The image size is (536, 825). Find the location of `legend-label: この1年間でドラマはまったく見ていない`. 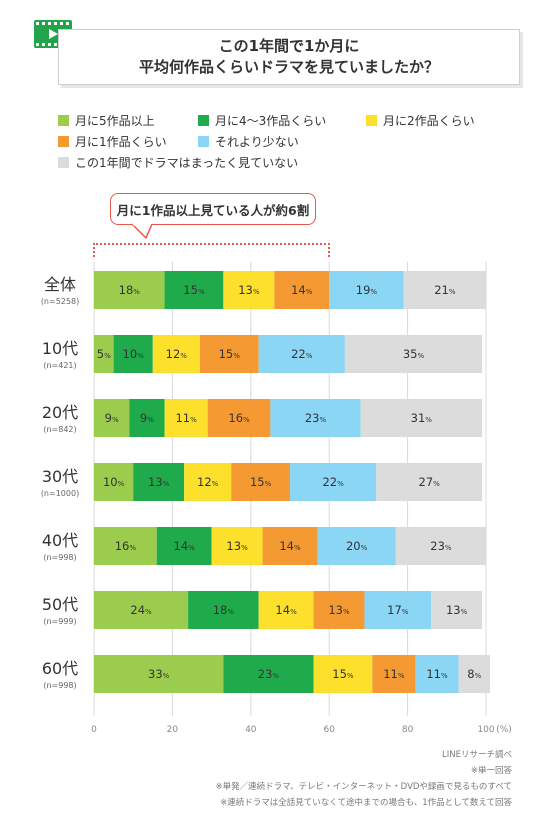

legend-label: この1年間でドラマはまったく見ていない is located at coordinates (187, 163).